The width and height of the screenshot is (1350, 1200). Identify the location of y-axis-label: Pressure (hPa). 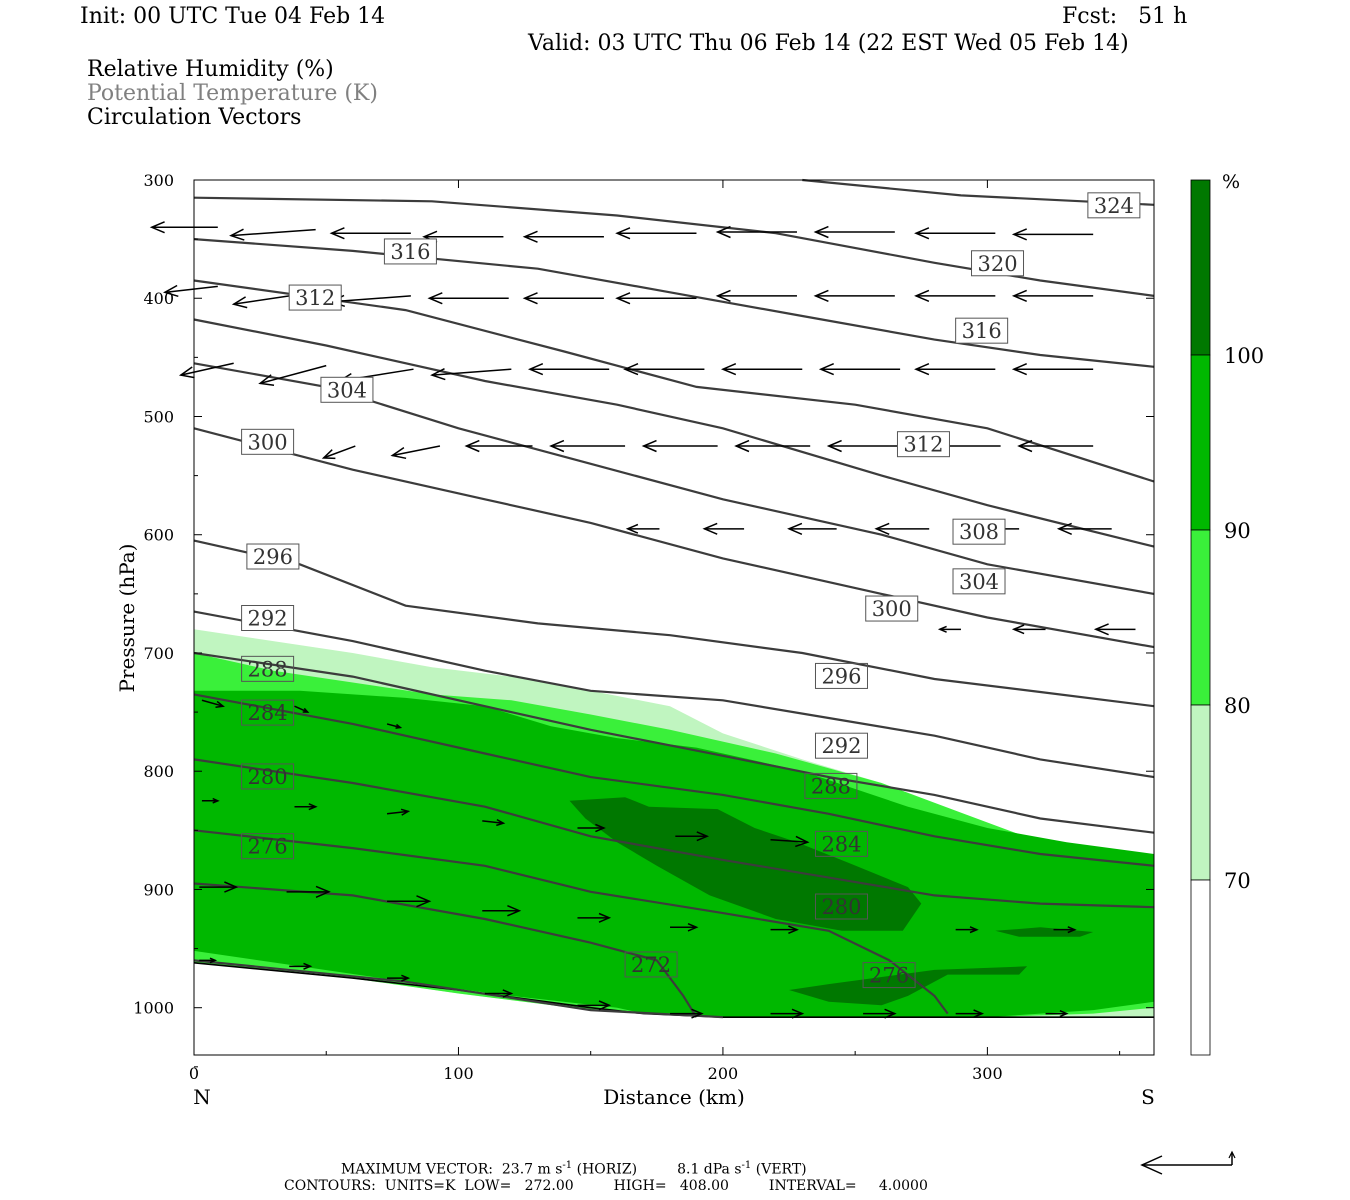
(127, 618).